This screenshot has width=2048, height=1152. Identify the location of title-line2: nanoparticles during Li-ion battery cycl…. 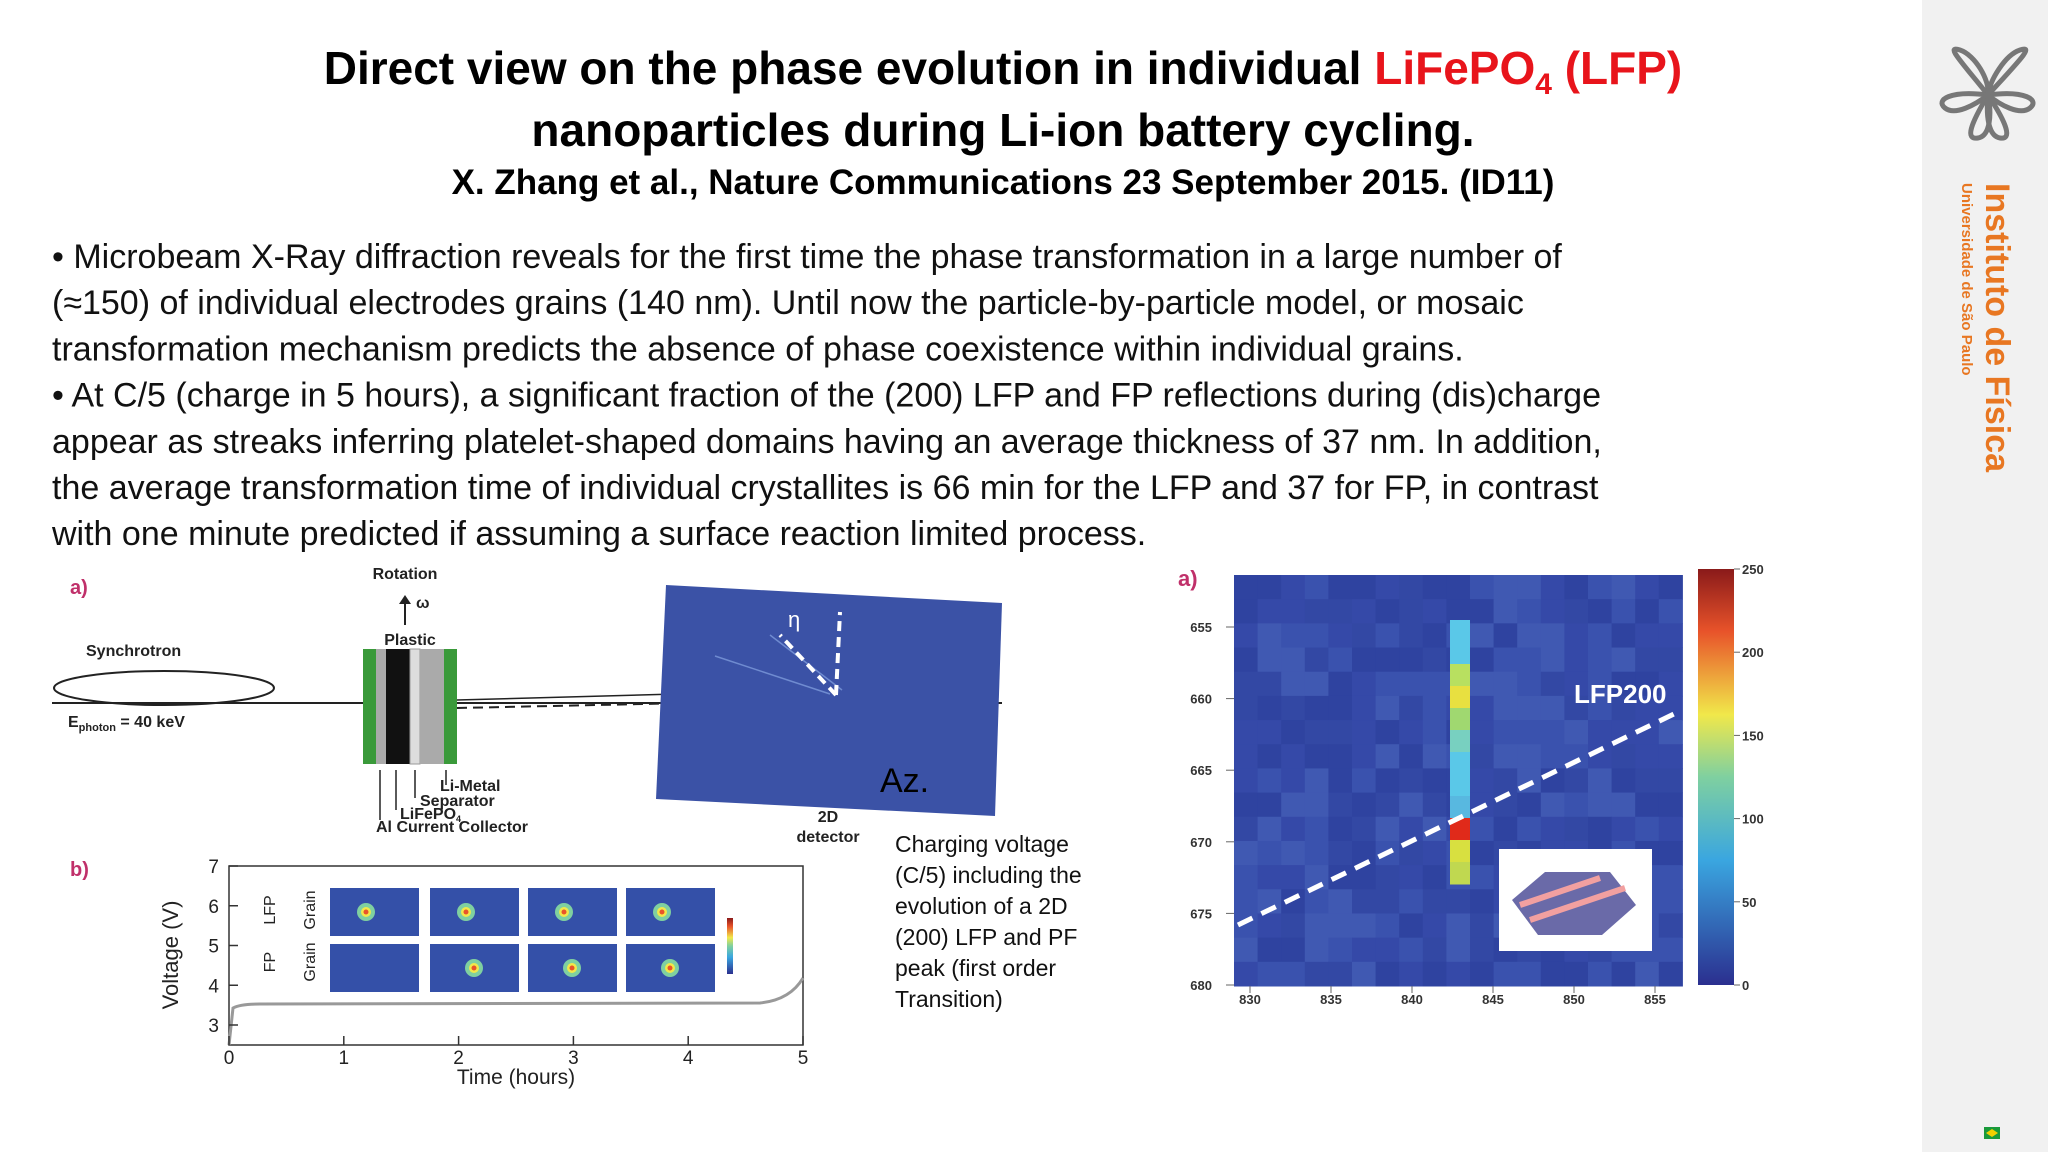
(1002, 130).